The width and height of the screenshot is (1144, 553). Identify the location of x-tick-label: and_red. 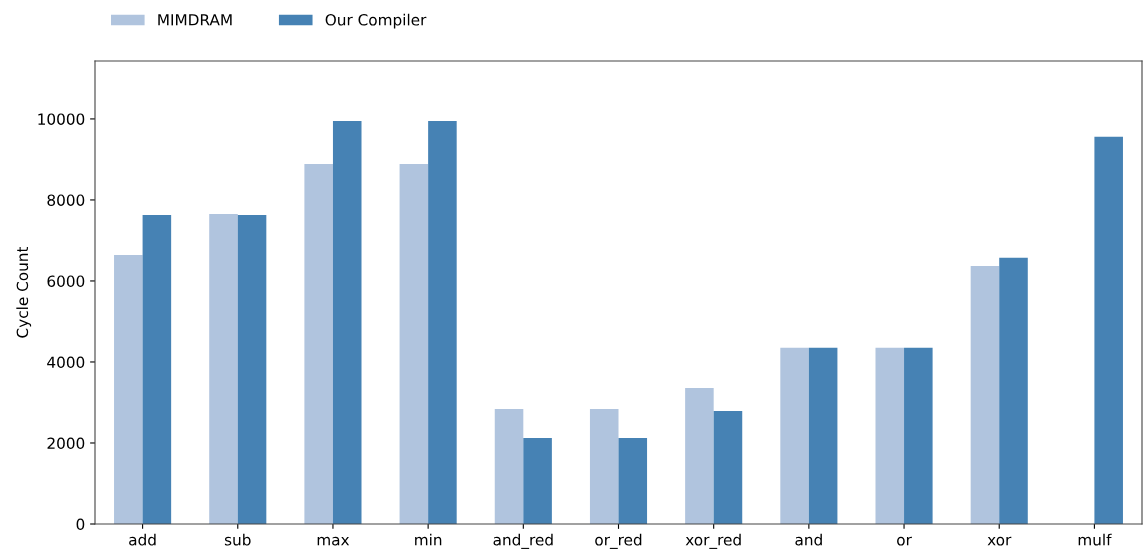
(523, 541).